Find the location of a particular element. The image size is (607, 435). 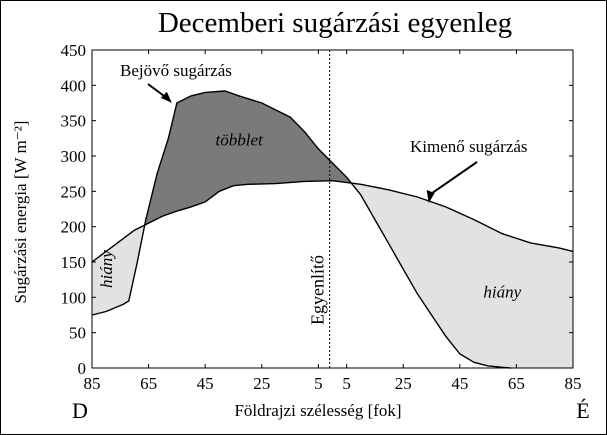

hemisphere-label-left: D is located at coordinates (80, 410).